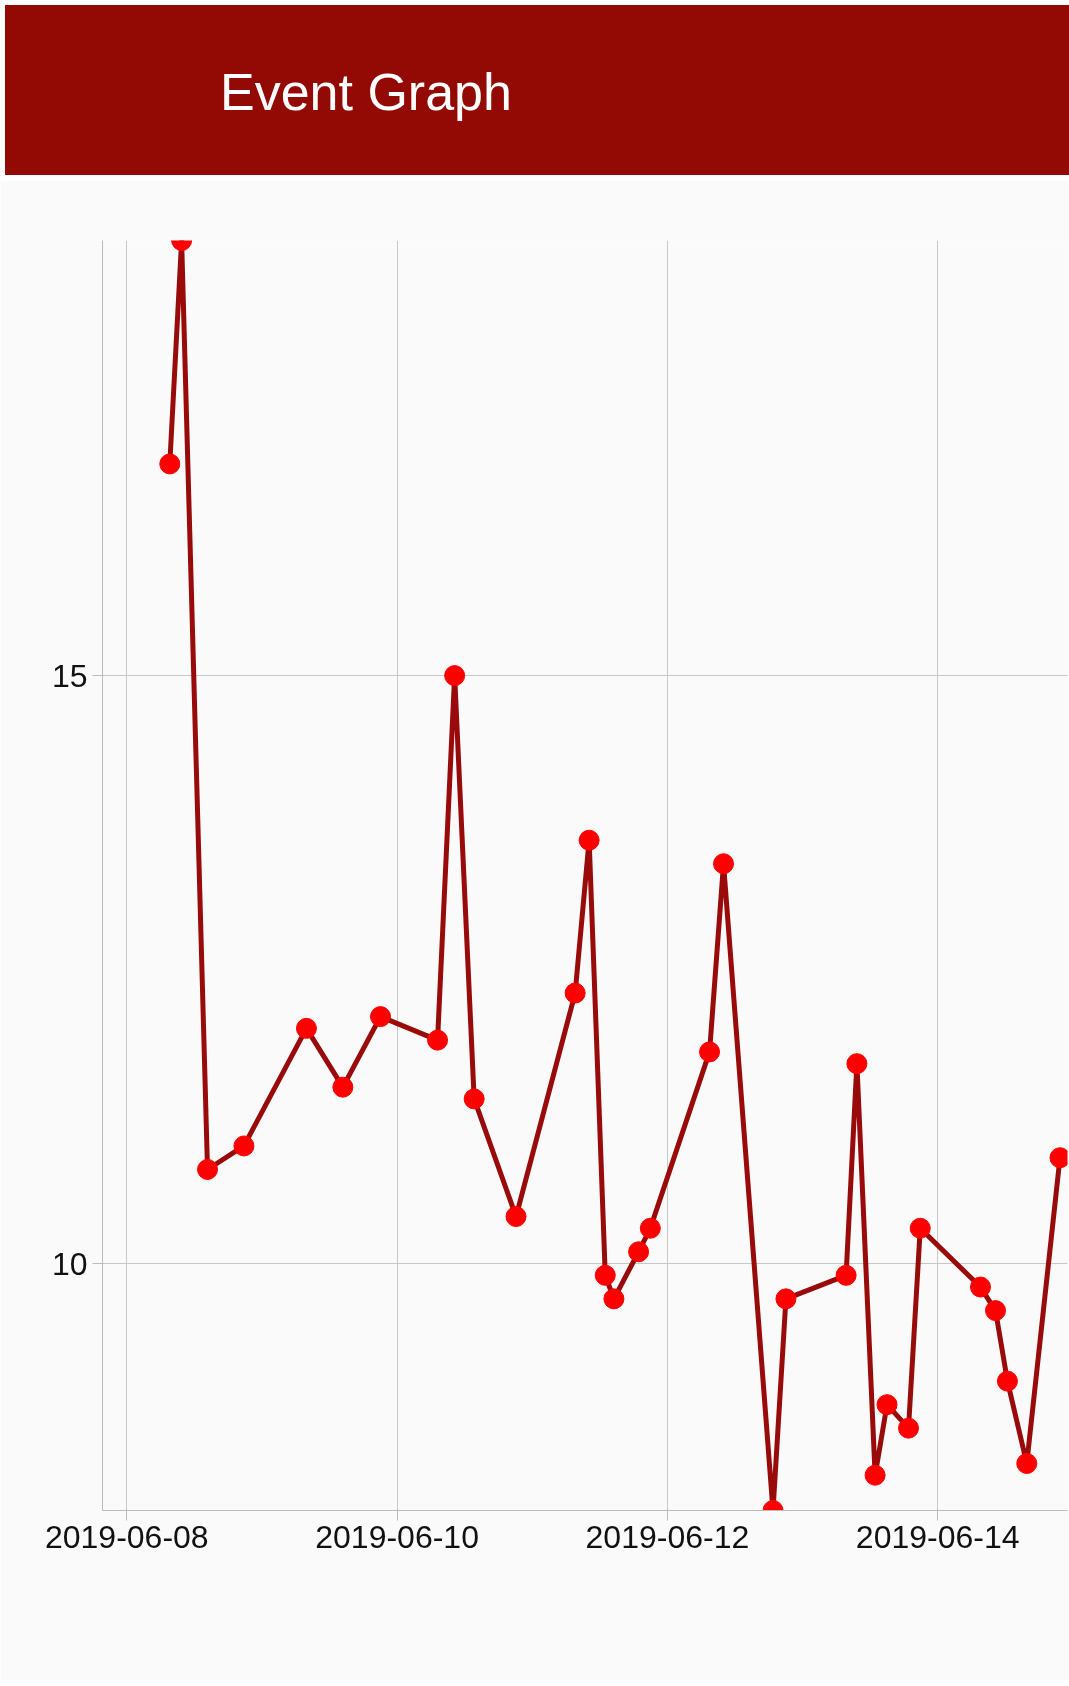 The height and width of the screenshot is (1686, 1069). I want to click on x-tick-label: 2019-06-08, so click(126, 1536).